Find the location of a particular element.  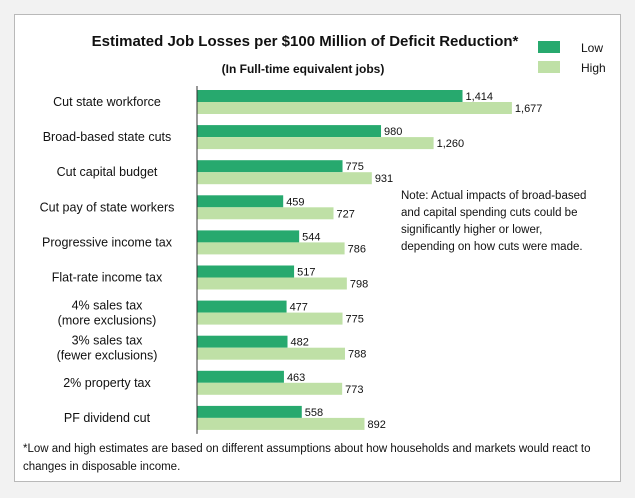

legend-swatch-low is located at coordinates (549, 47).